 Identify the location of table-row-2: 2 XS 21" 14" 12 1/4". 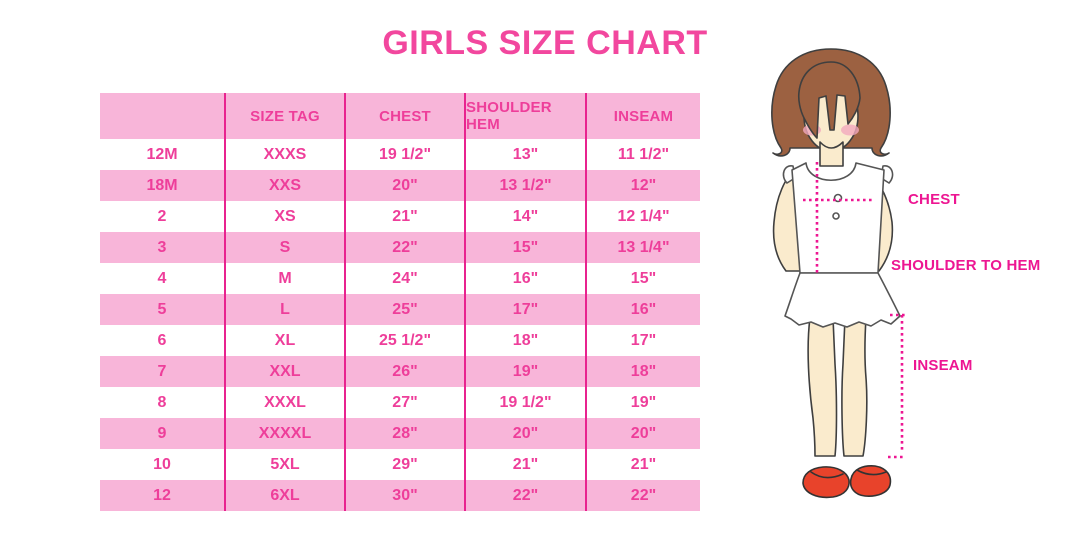
(400, 216).